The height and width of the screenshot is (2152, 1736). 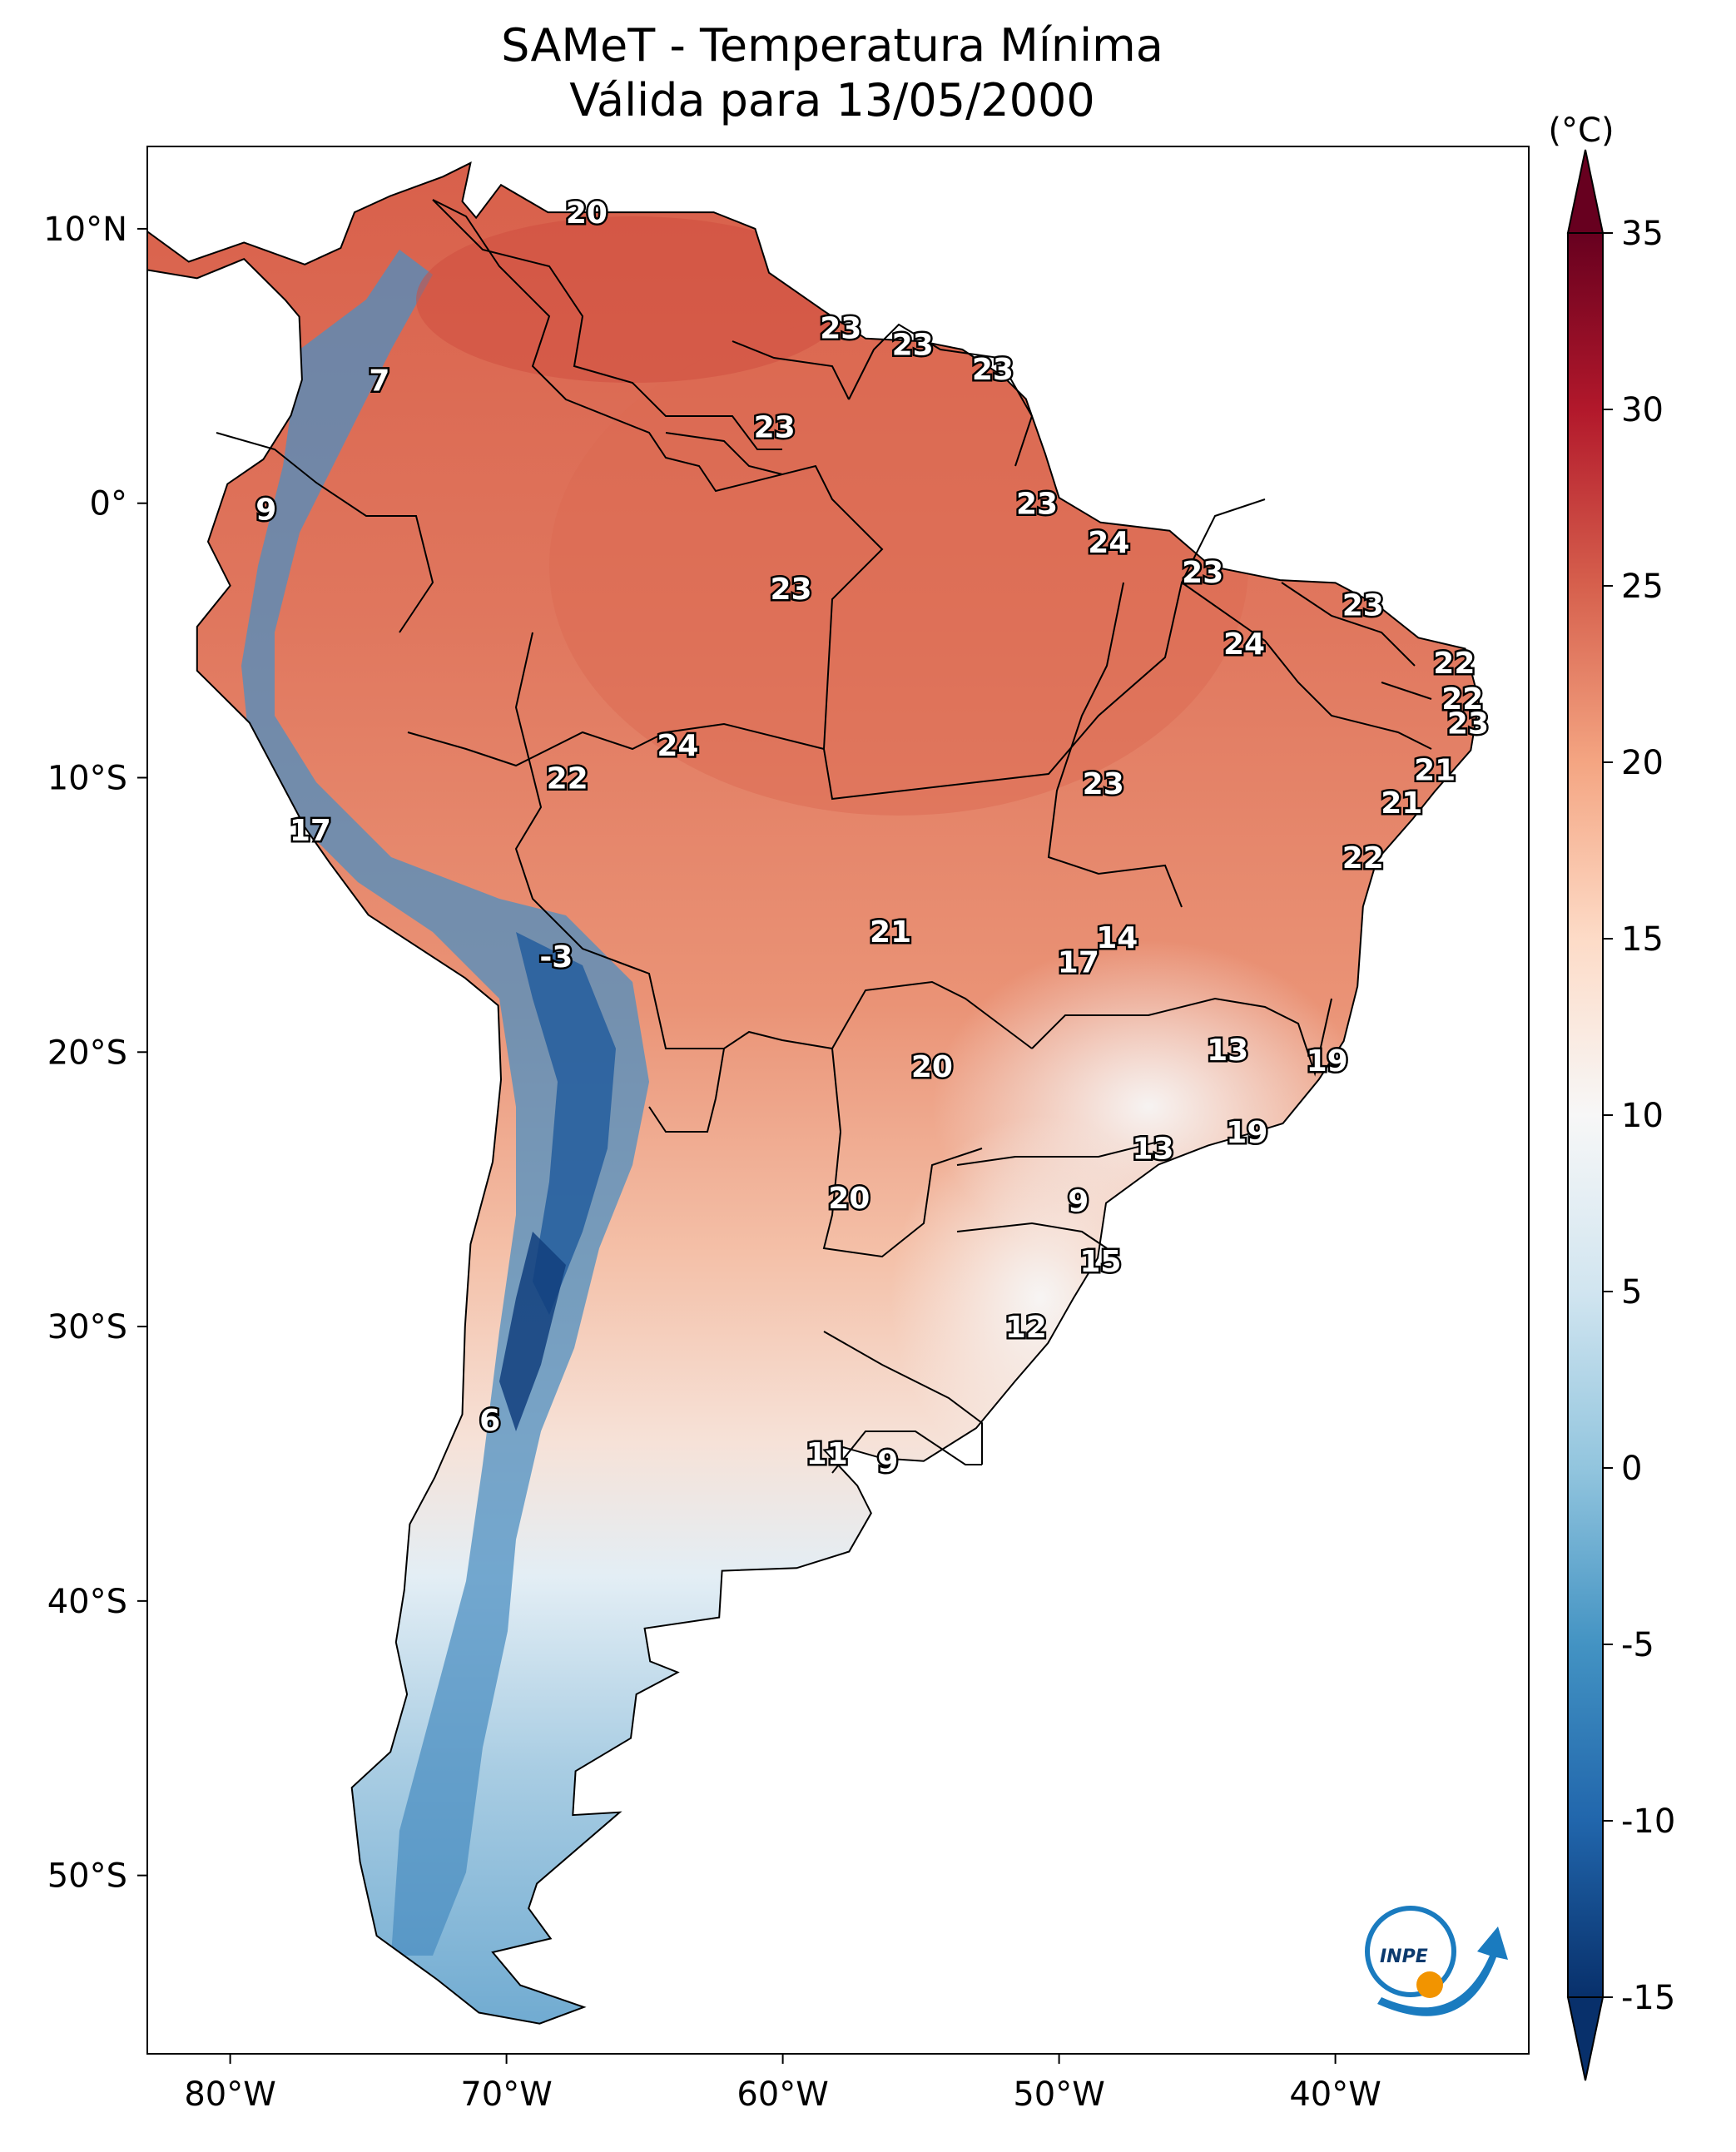 What do you see at coordinates (1642, 939) in the screenshot?
I see `colorbar-tick-label: 15` at bounding box center [1642, 939].